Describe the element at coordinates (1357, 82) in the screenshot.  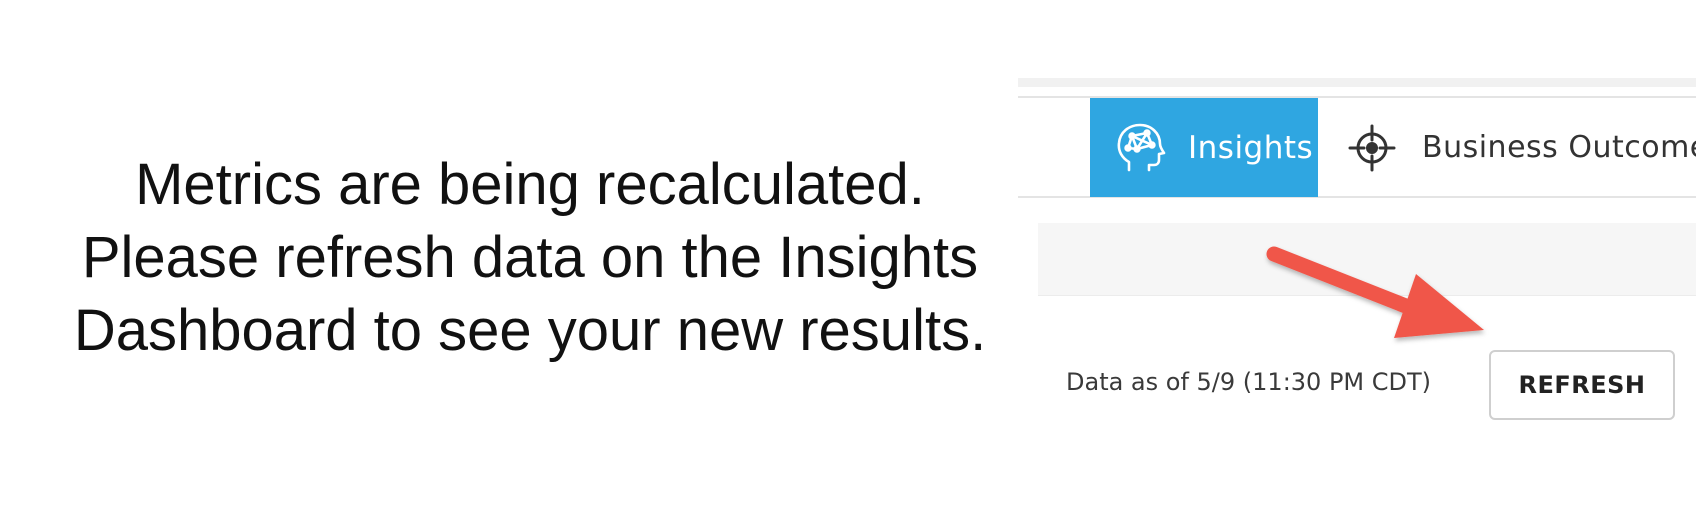
I see `header-strip` at that location.